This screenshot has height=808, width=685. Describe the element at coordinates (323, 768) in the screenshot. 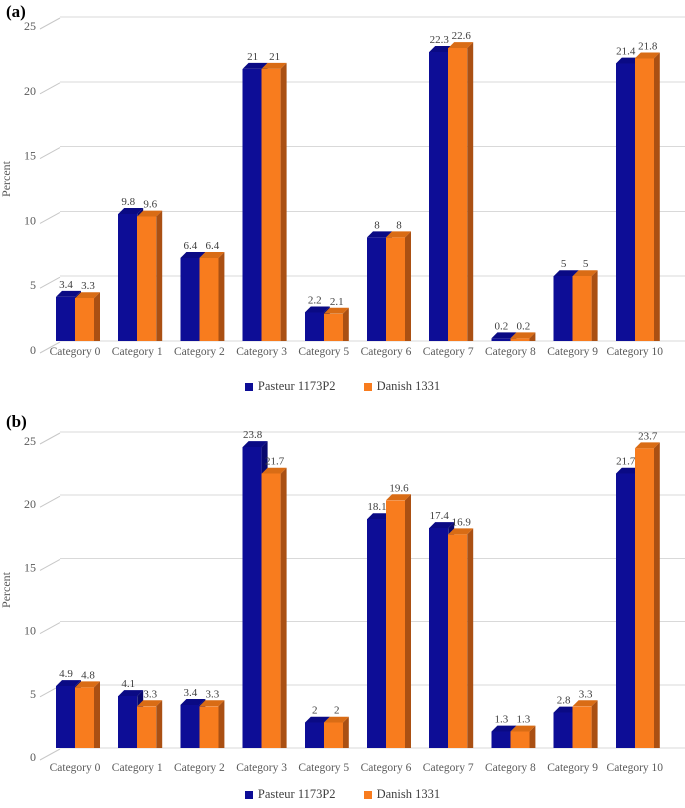

I see `x-category-label: Category 5` at that location.